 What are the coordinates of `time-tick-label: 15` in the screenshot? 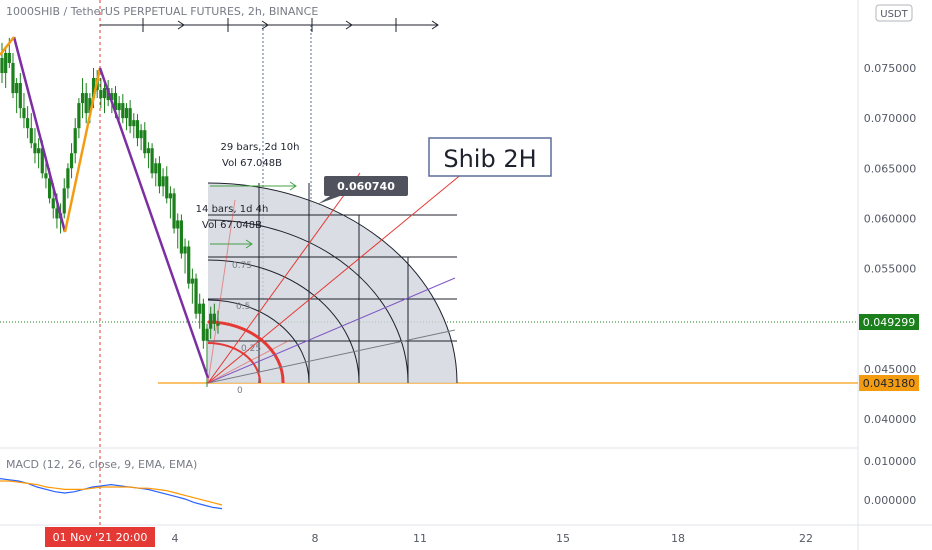 It's located at (563, 538).